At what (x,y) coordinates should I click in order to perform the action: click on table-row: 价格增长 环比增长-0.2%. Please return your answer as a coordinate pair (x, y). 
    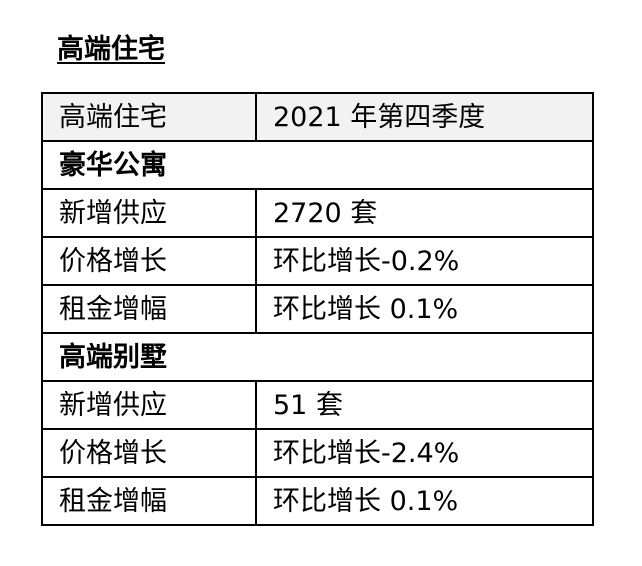
    Looking at the image, I should click on (317, 261).